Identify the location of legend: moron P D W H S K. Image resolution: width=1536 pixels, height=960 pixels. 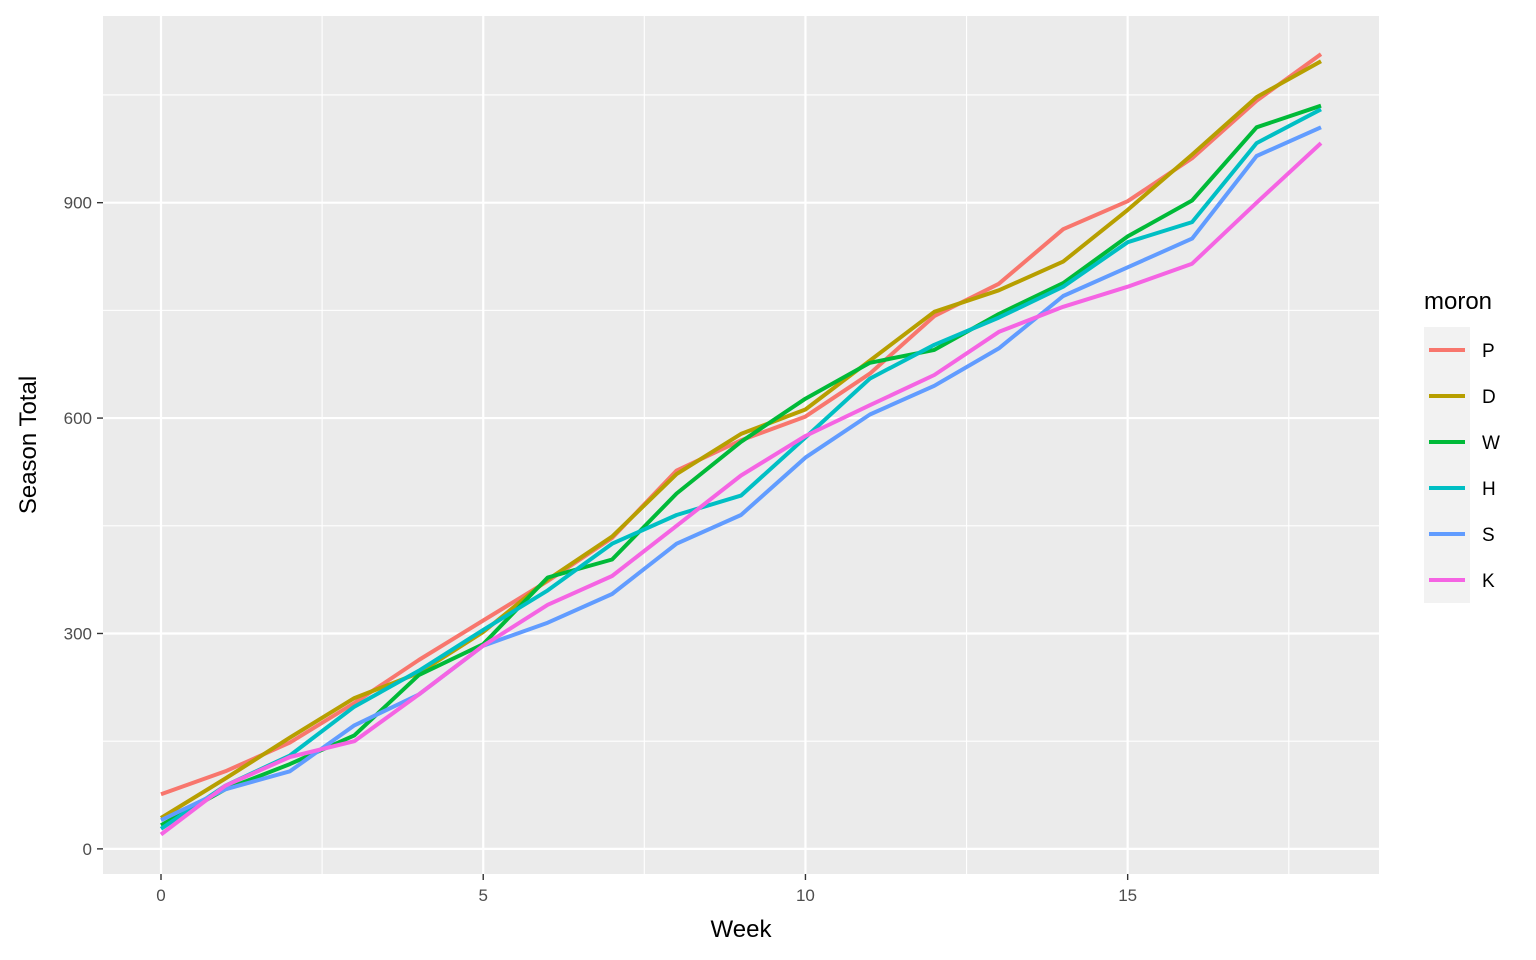
(1462, 445).